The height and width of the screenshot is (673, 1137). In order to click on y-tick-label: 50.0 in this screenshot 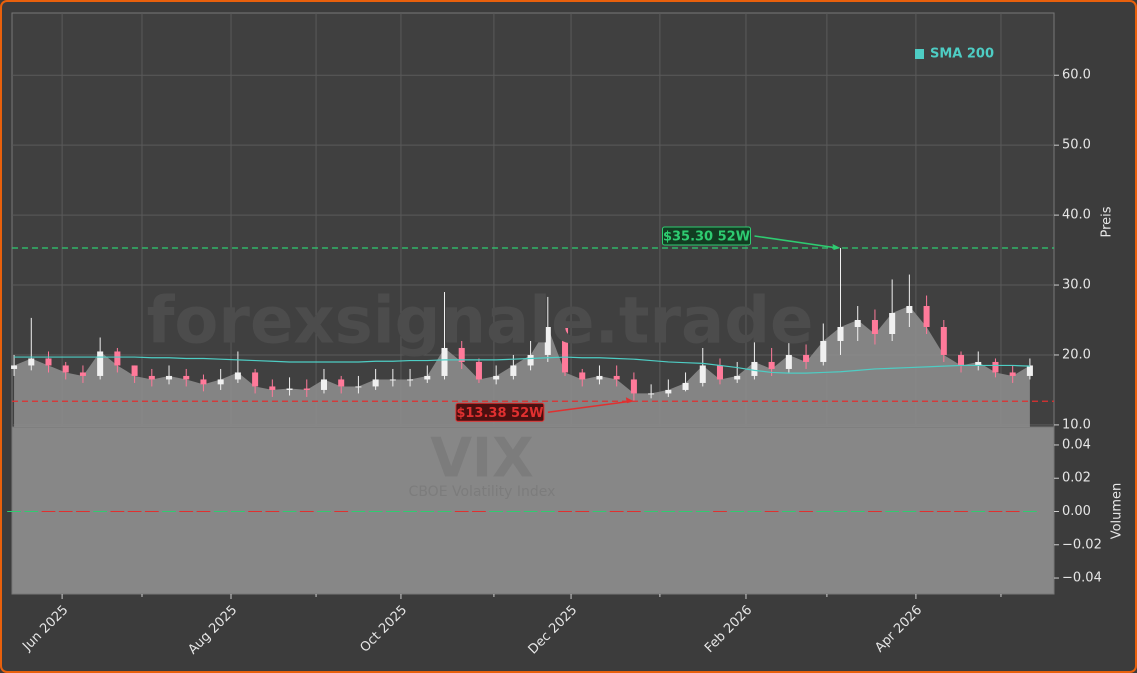, I will do `click(1076, 145)`.